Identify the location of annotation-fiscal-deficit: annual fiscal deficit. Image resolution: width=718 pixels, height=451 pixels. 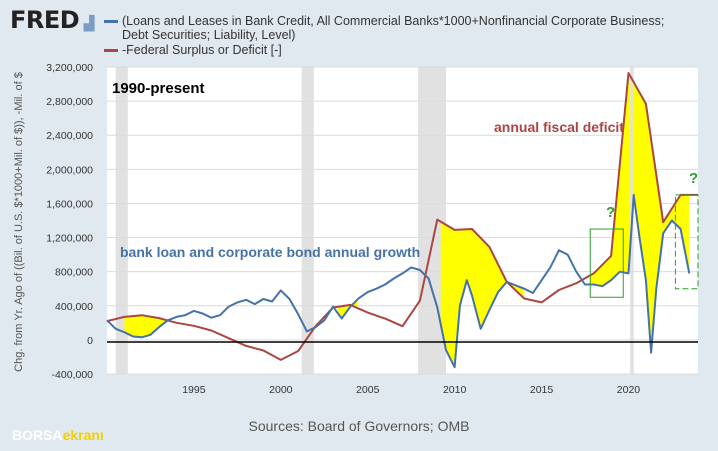
(559, 127).